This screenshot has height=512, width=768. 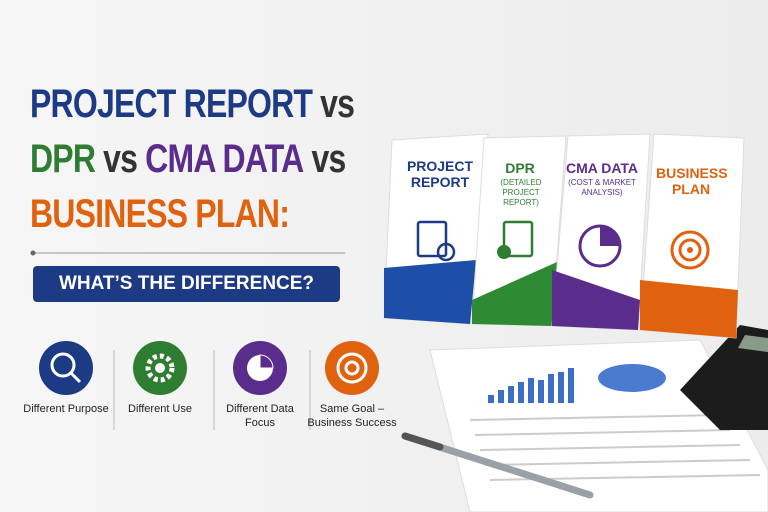 What do you see at coordinates (352, 416) in the screenshot?
I see `feature-label: Same Goal – Business Success` at bounding box center [352, 416].